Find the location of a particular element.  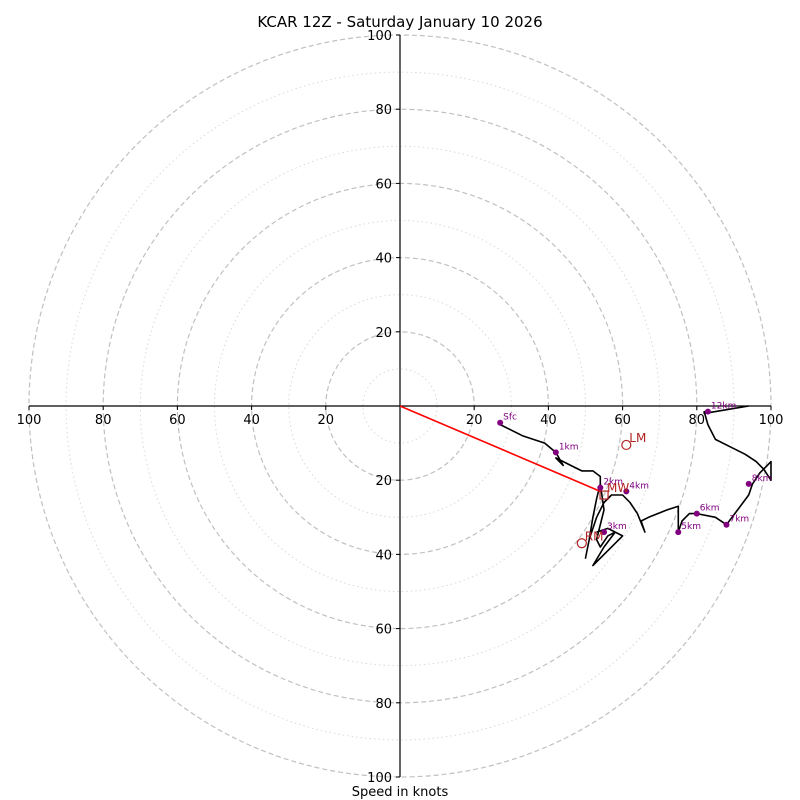

storm-motion-group is located at coordinates (500, 449).